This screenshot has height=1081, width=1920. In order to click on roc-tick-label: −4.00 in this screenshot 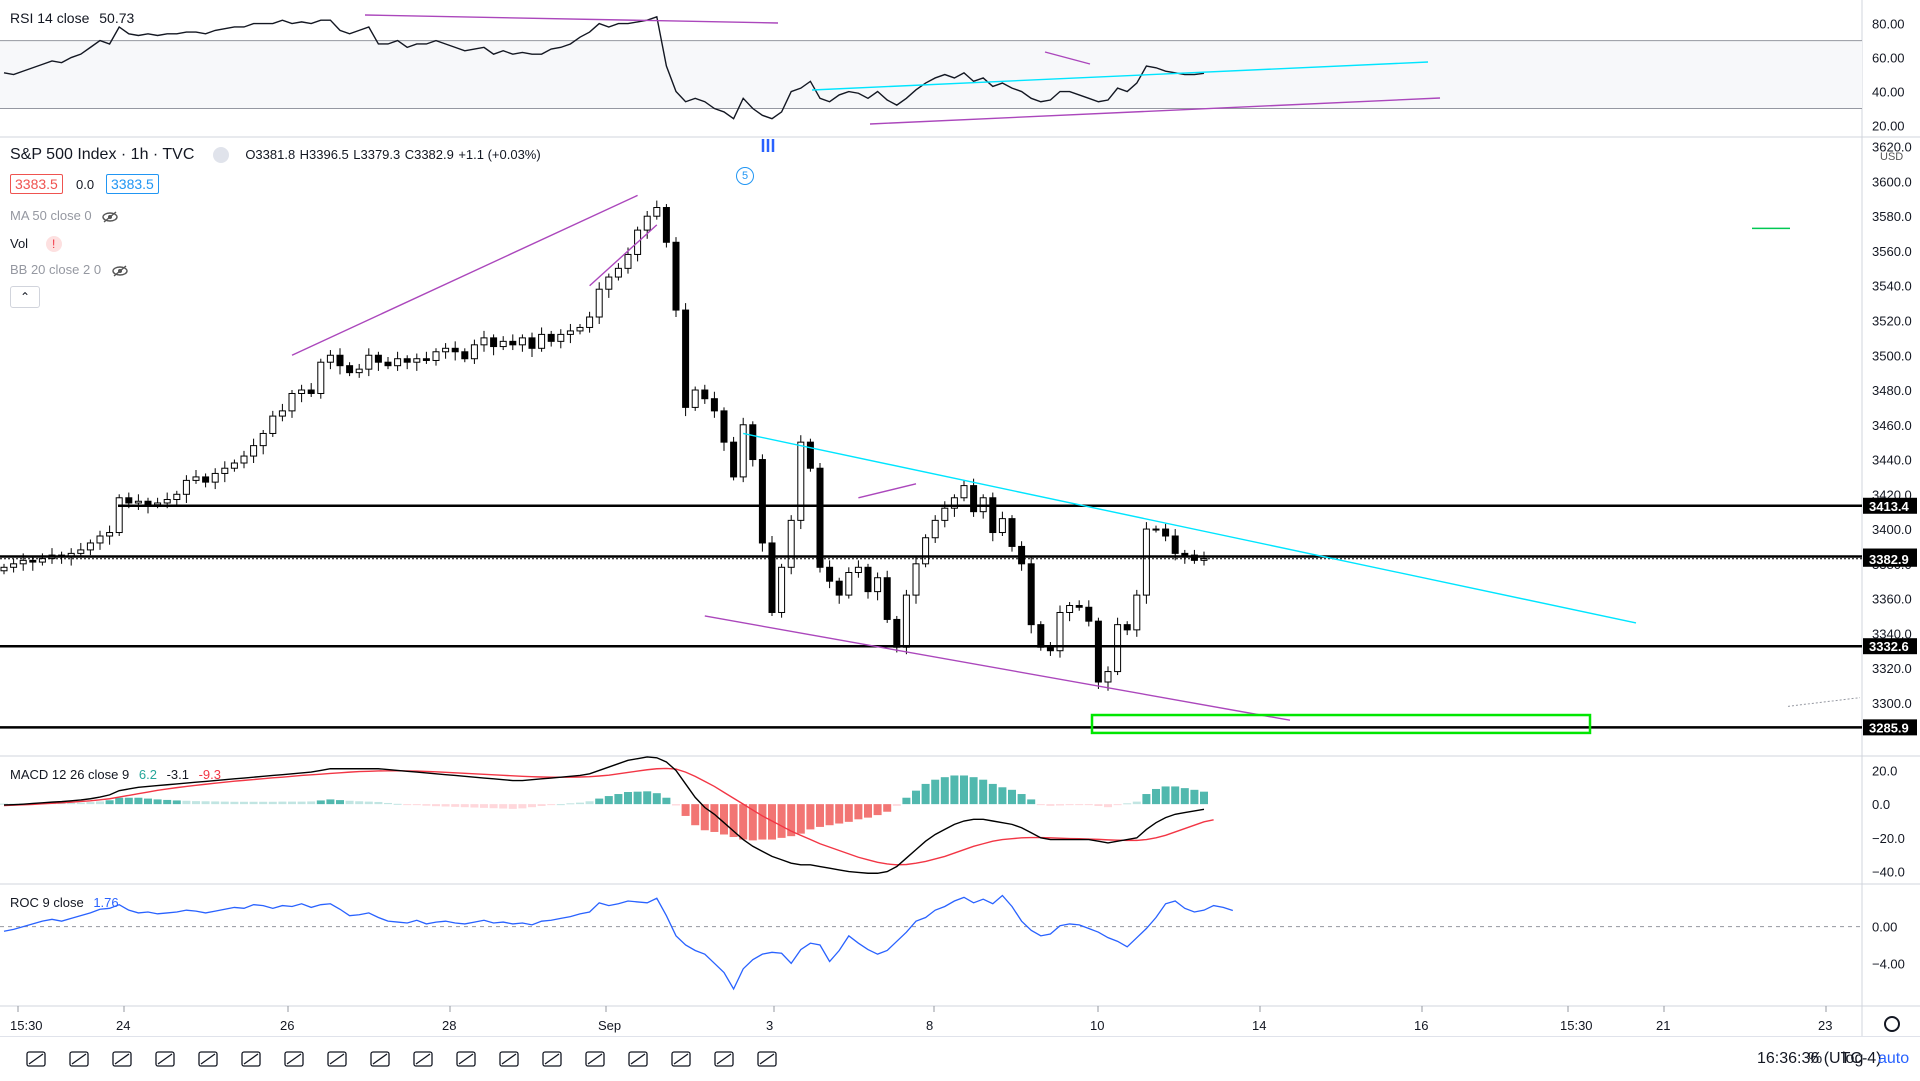, I will do `click(1888, 963)`.